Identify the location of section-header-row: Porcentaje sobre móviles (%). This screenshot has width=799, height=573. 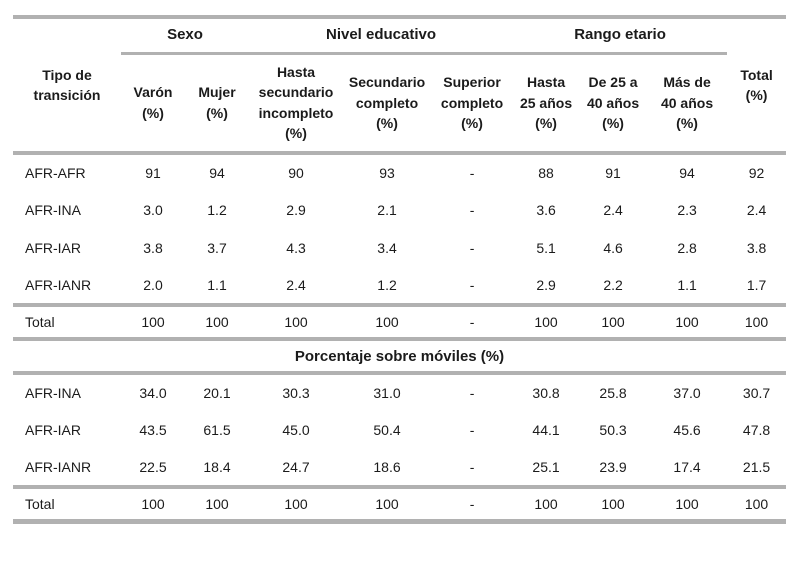
(400, 355).